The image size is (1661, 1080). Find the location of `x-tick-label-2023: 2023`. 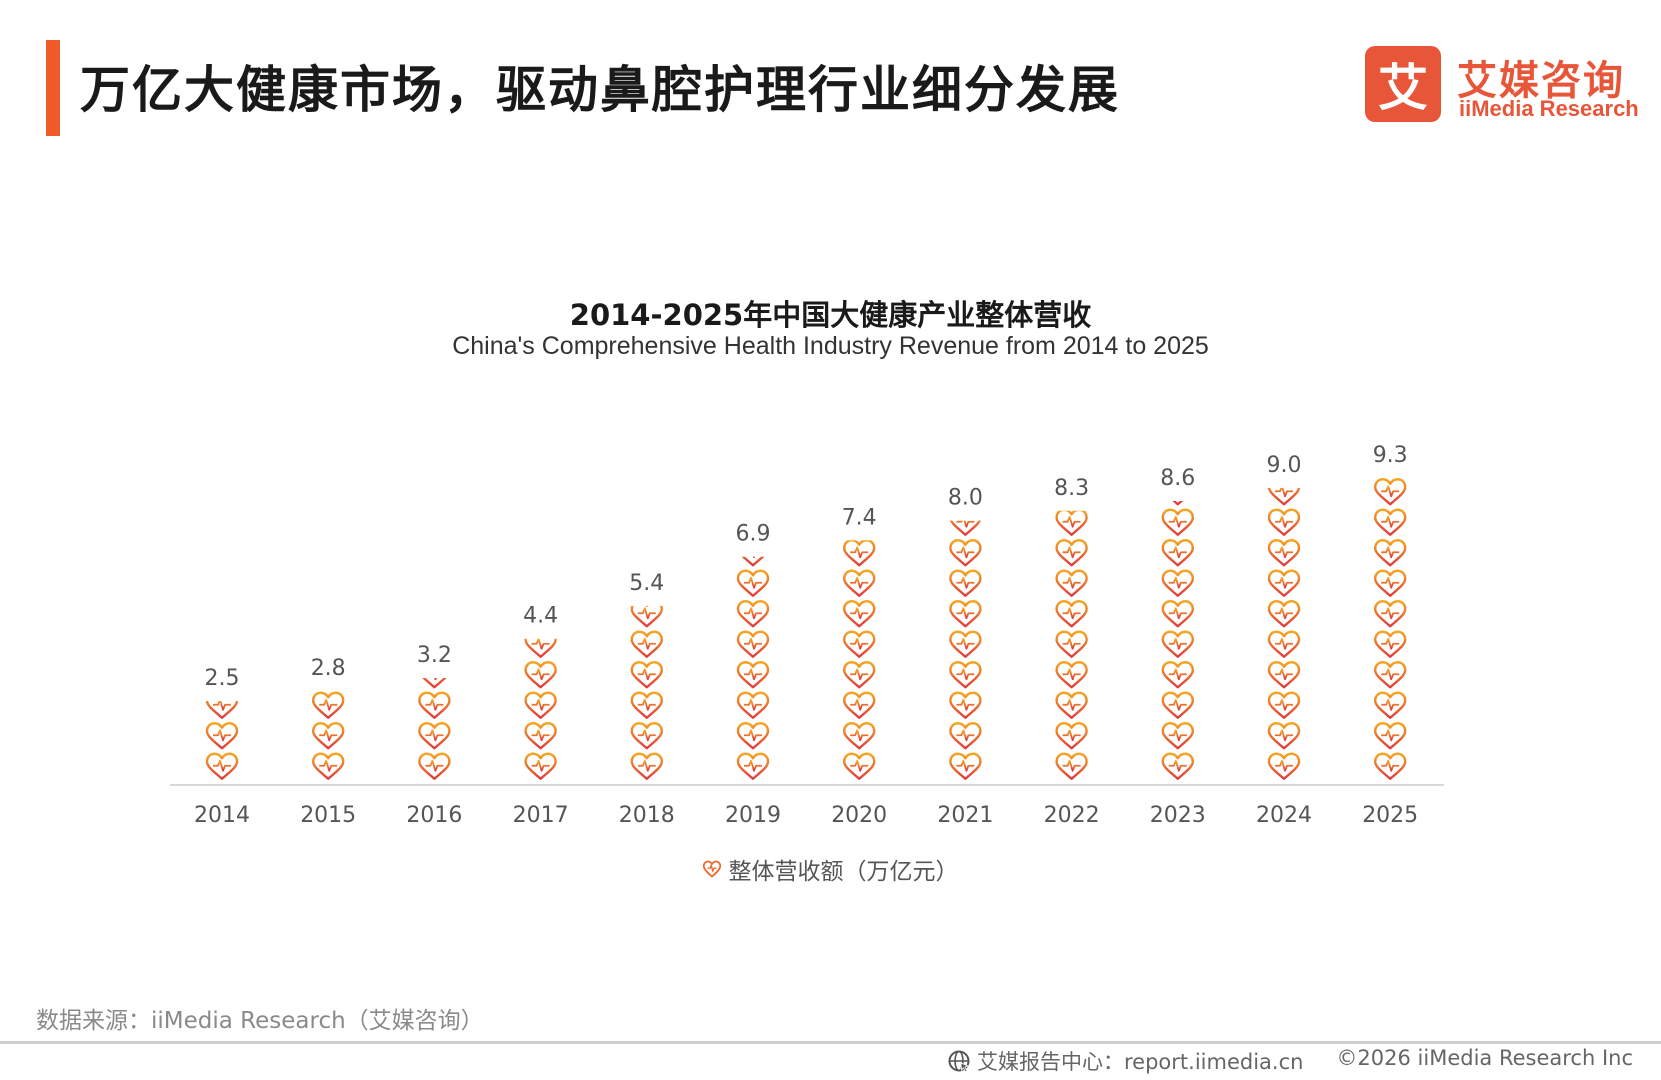

x-tick-label-2023: 2023 is located at coordinates (1178, 815).